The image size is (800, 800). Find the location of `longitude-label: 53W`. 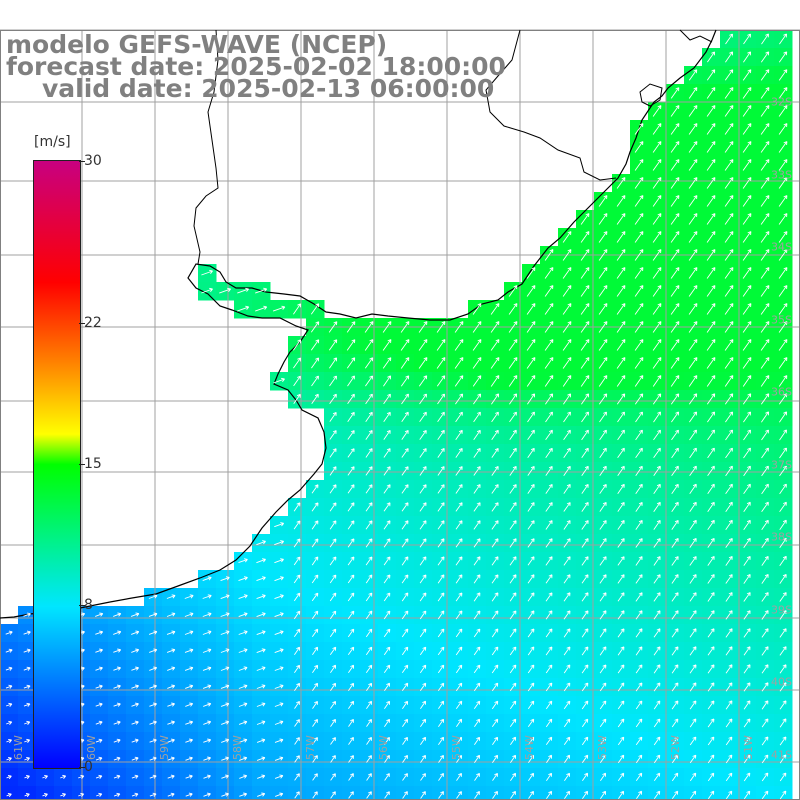

longitude-label: 53W is located at coordinates (602, 747).